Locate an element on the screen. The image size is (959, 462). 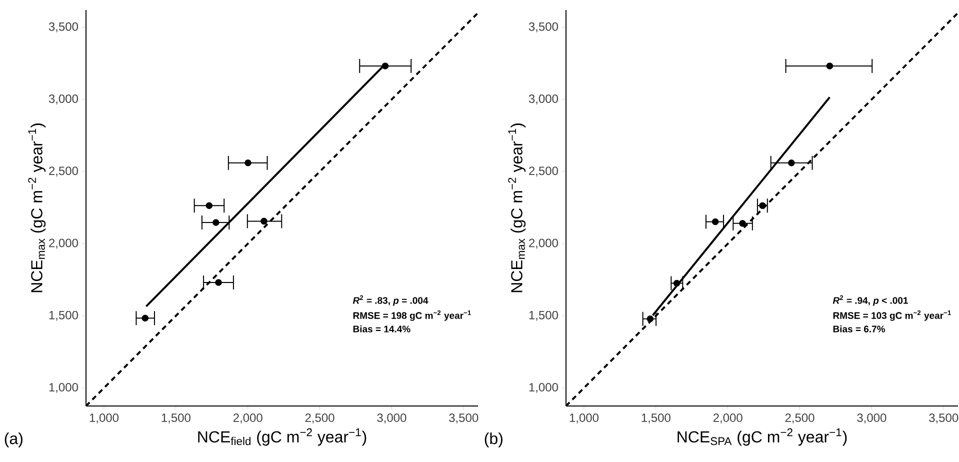
x-axis-title: NCE$_{field}$ (gC m$^{−2}$ year$^{−1}$) is located at coordinates (282, 437).